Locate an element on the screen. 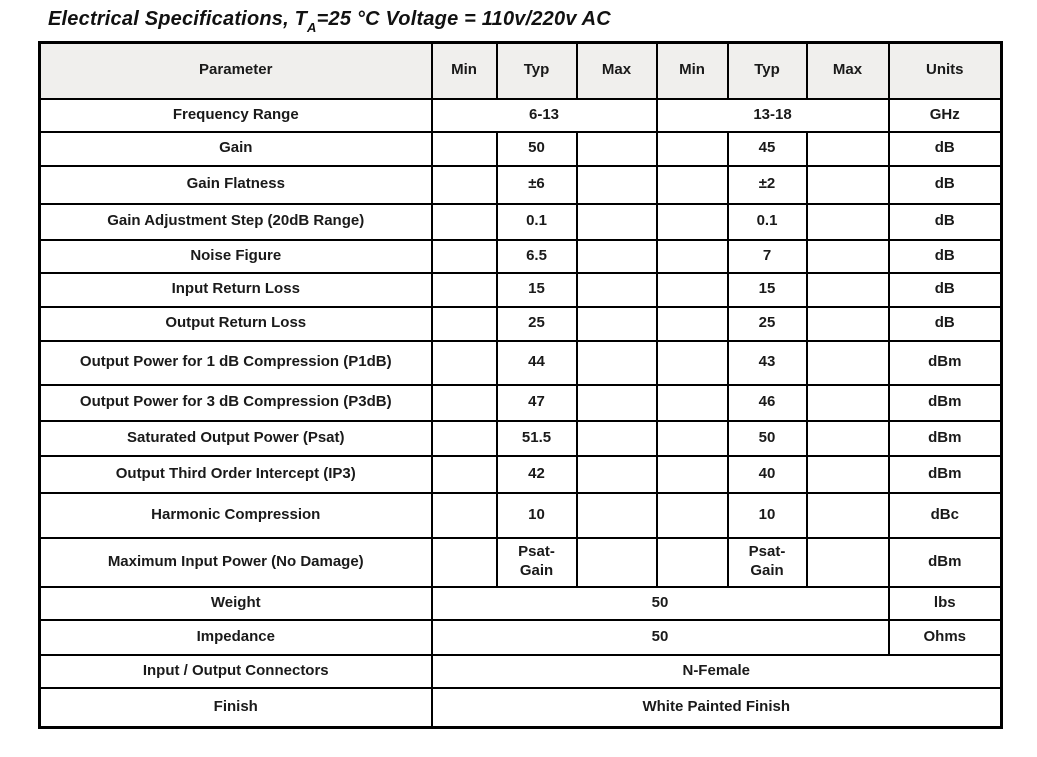 Image resolution: width=1037 pixels, height=757 pixels. param-cell: Gain is located at coordinates (235, 148).